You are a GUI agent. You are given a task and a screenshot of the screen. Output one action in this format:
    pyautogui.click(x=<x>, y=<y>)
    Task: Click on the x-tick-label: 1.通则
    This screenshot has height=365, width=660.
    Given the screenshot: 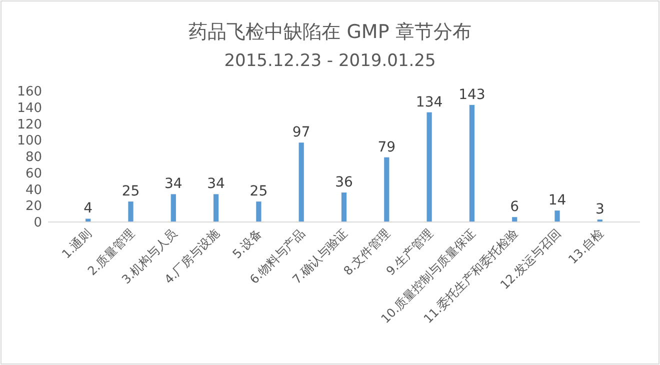 What is the action you would take?
    pyautogui.click(x=76, y=244)
    